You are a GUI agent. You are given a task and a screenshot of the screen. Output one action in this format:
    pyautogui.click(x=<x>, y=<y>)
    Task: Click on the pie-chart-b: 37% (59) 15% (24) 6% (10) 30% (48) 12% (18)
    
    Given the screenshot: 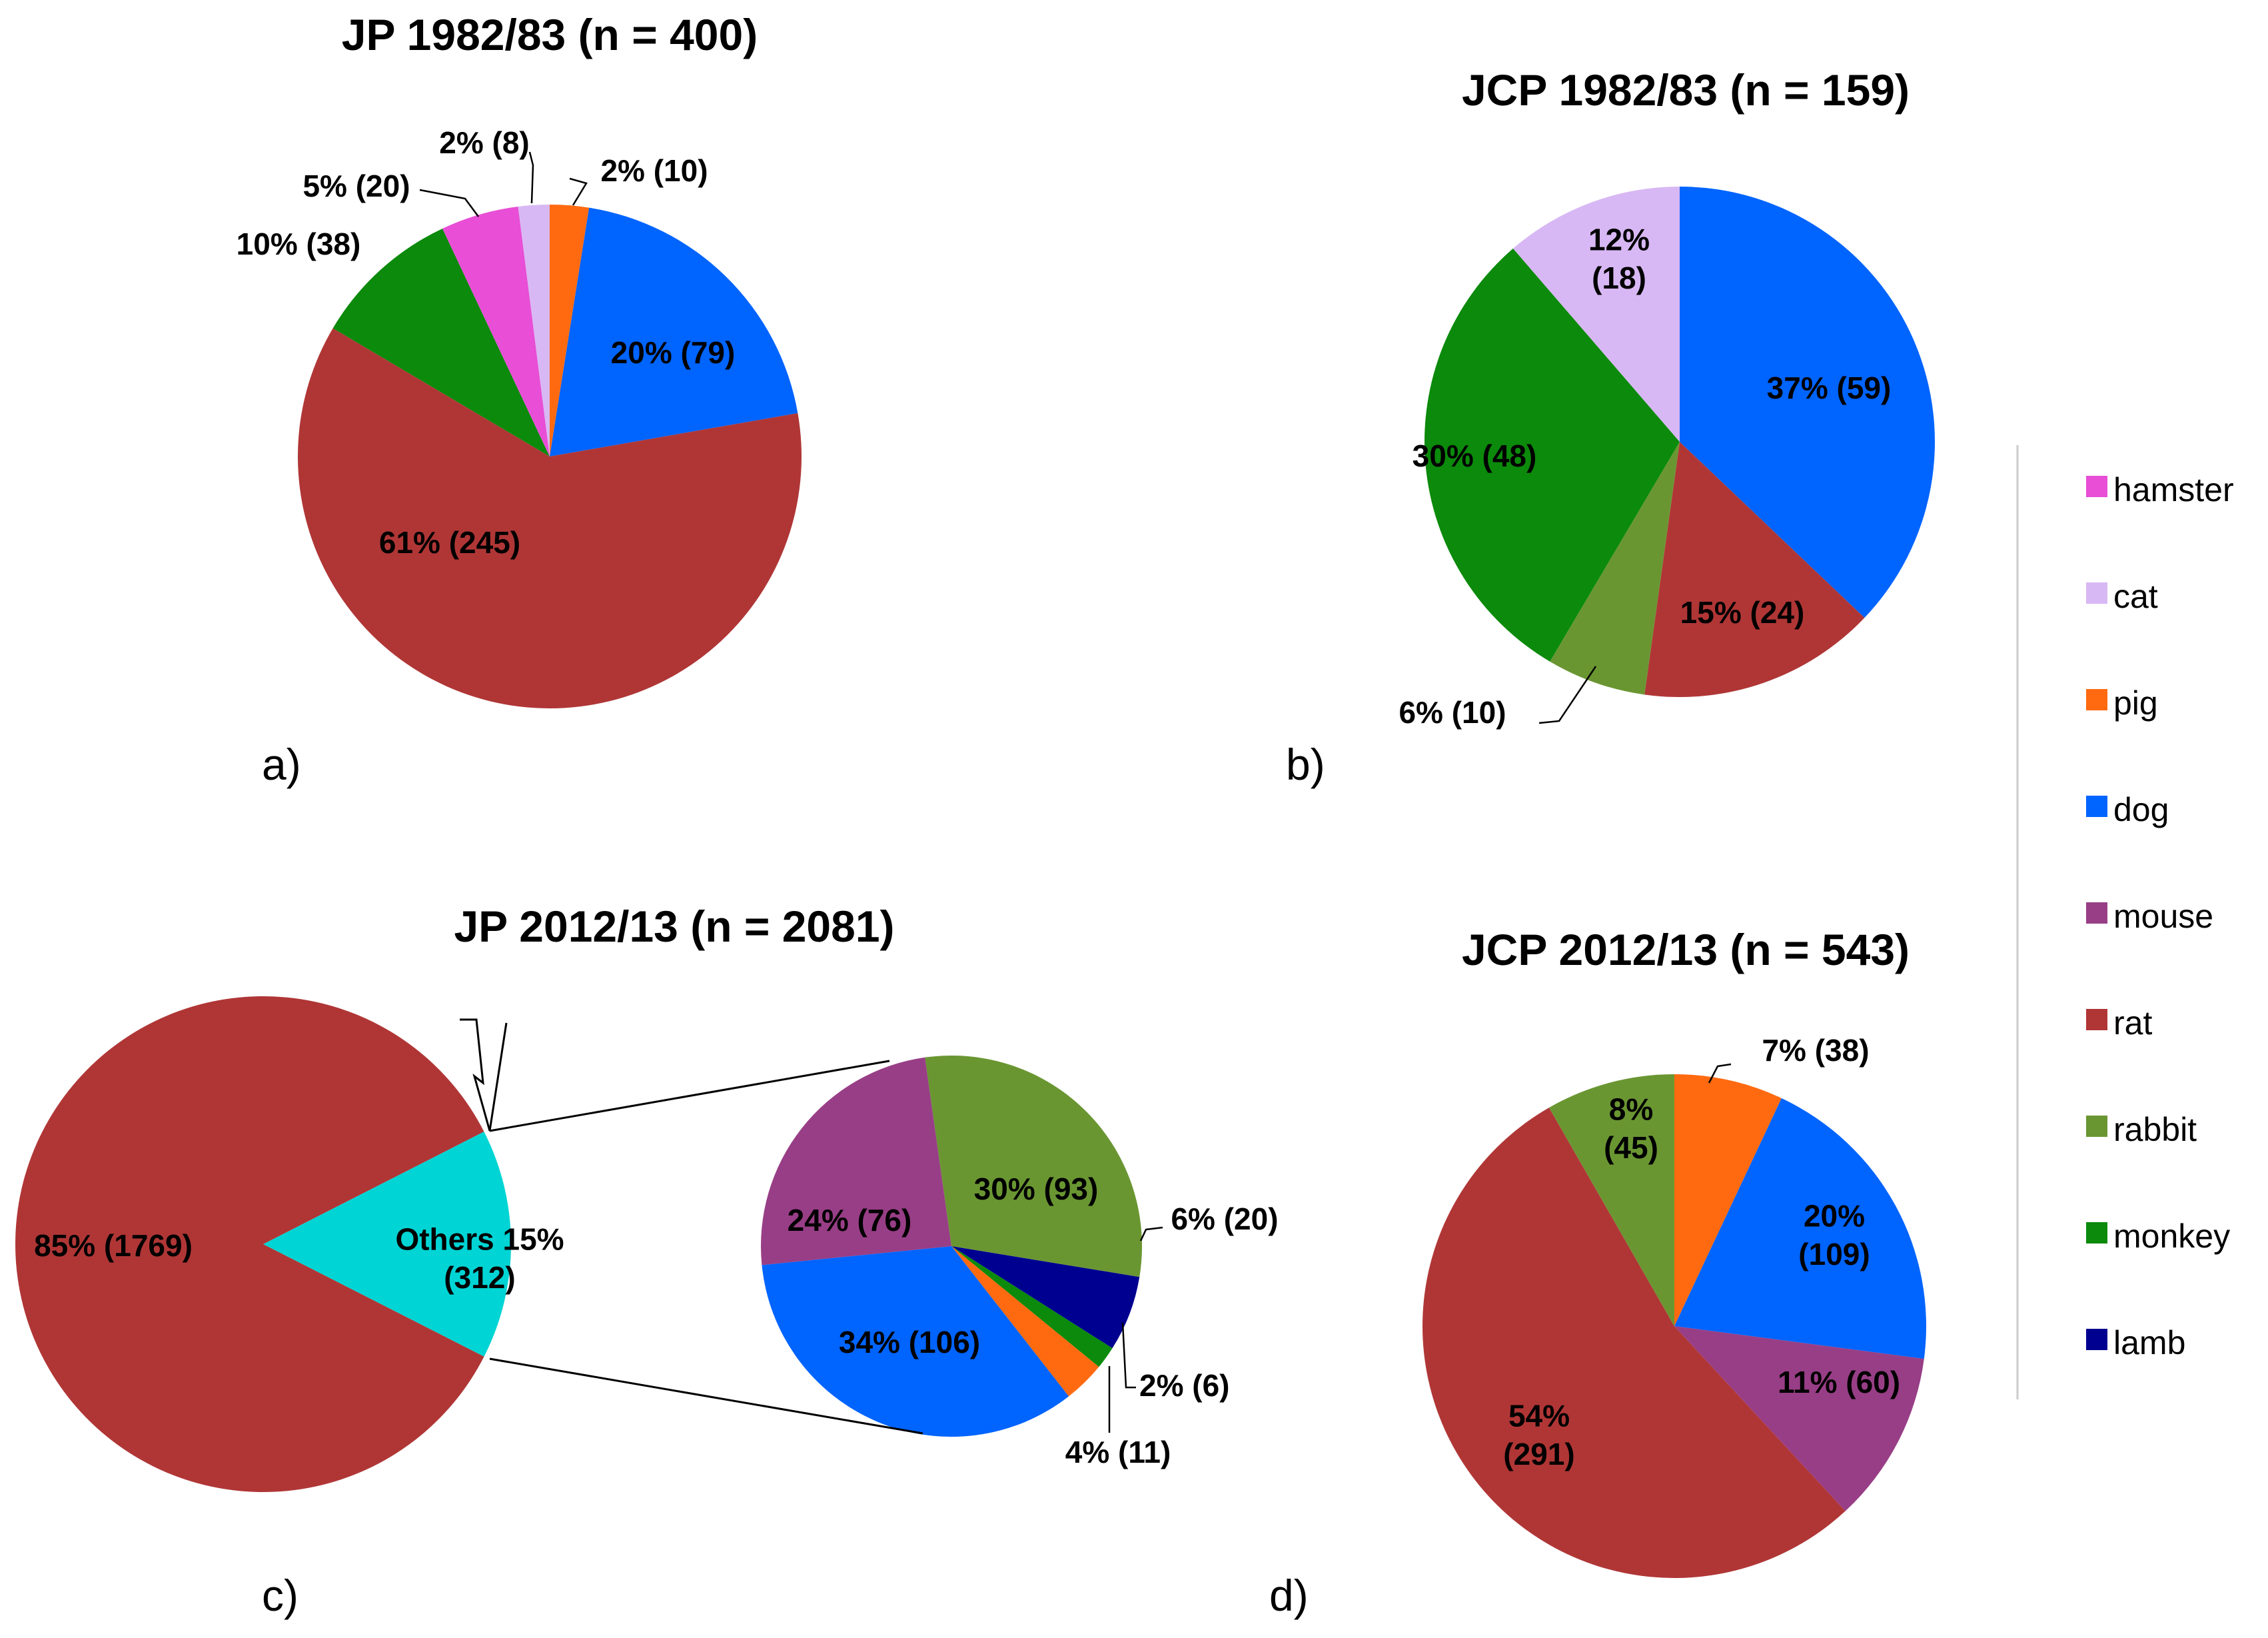 What is the action you would take?
    pyautogui.click(x=1668, y=458)
    